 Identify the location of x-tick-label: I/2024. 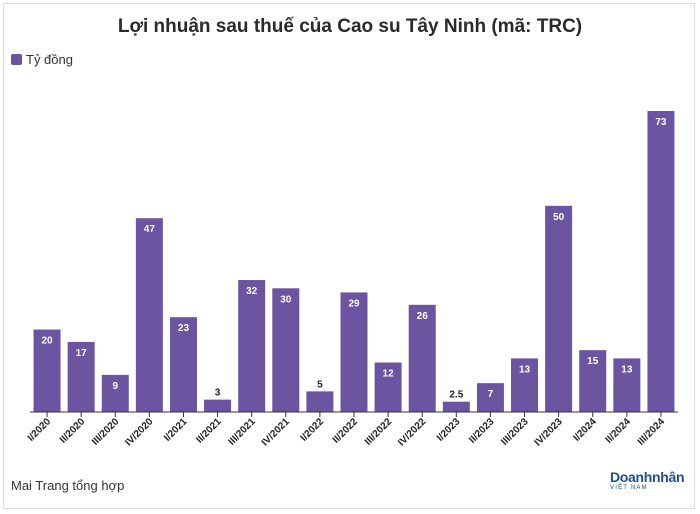
(585, 430).